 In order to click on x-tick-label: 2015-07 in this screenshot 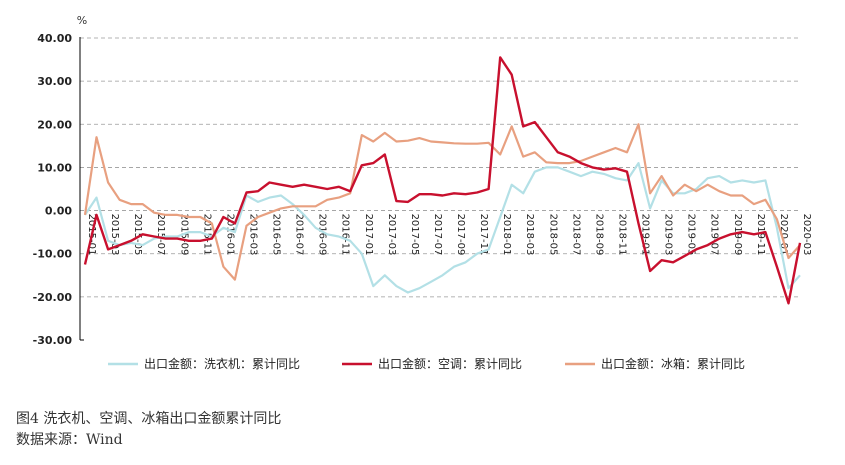, I will do `click(160, 235)`.